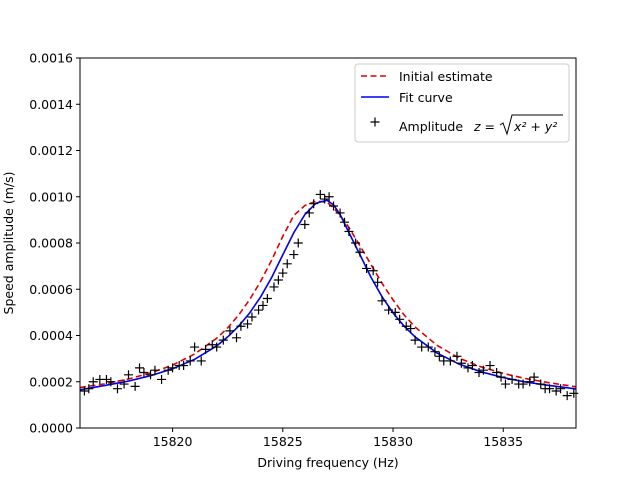  Describe the element at coordinates (173, 441) in the screenshot. I see `x-tick-label: 15820` at that location.